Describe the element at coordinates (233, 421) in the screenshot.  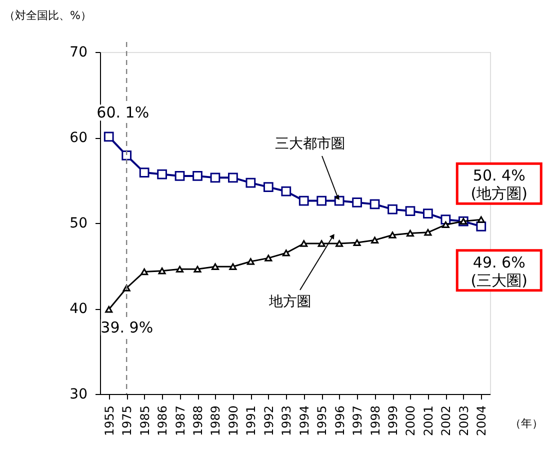
I see `x-tick-label: 1990` at that location.